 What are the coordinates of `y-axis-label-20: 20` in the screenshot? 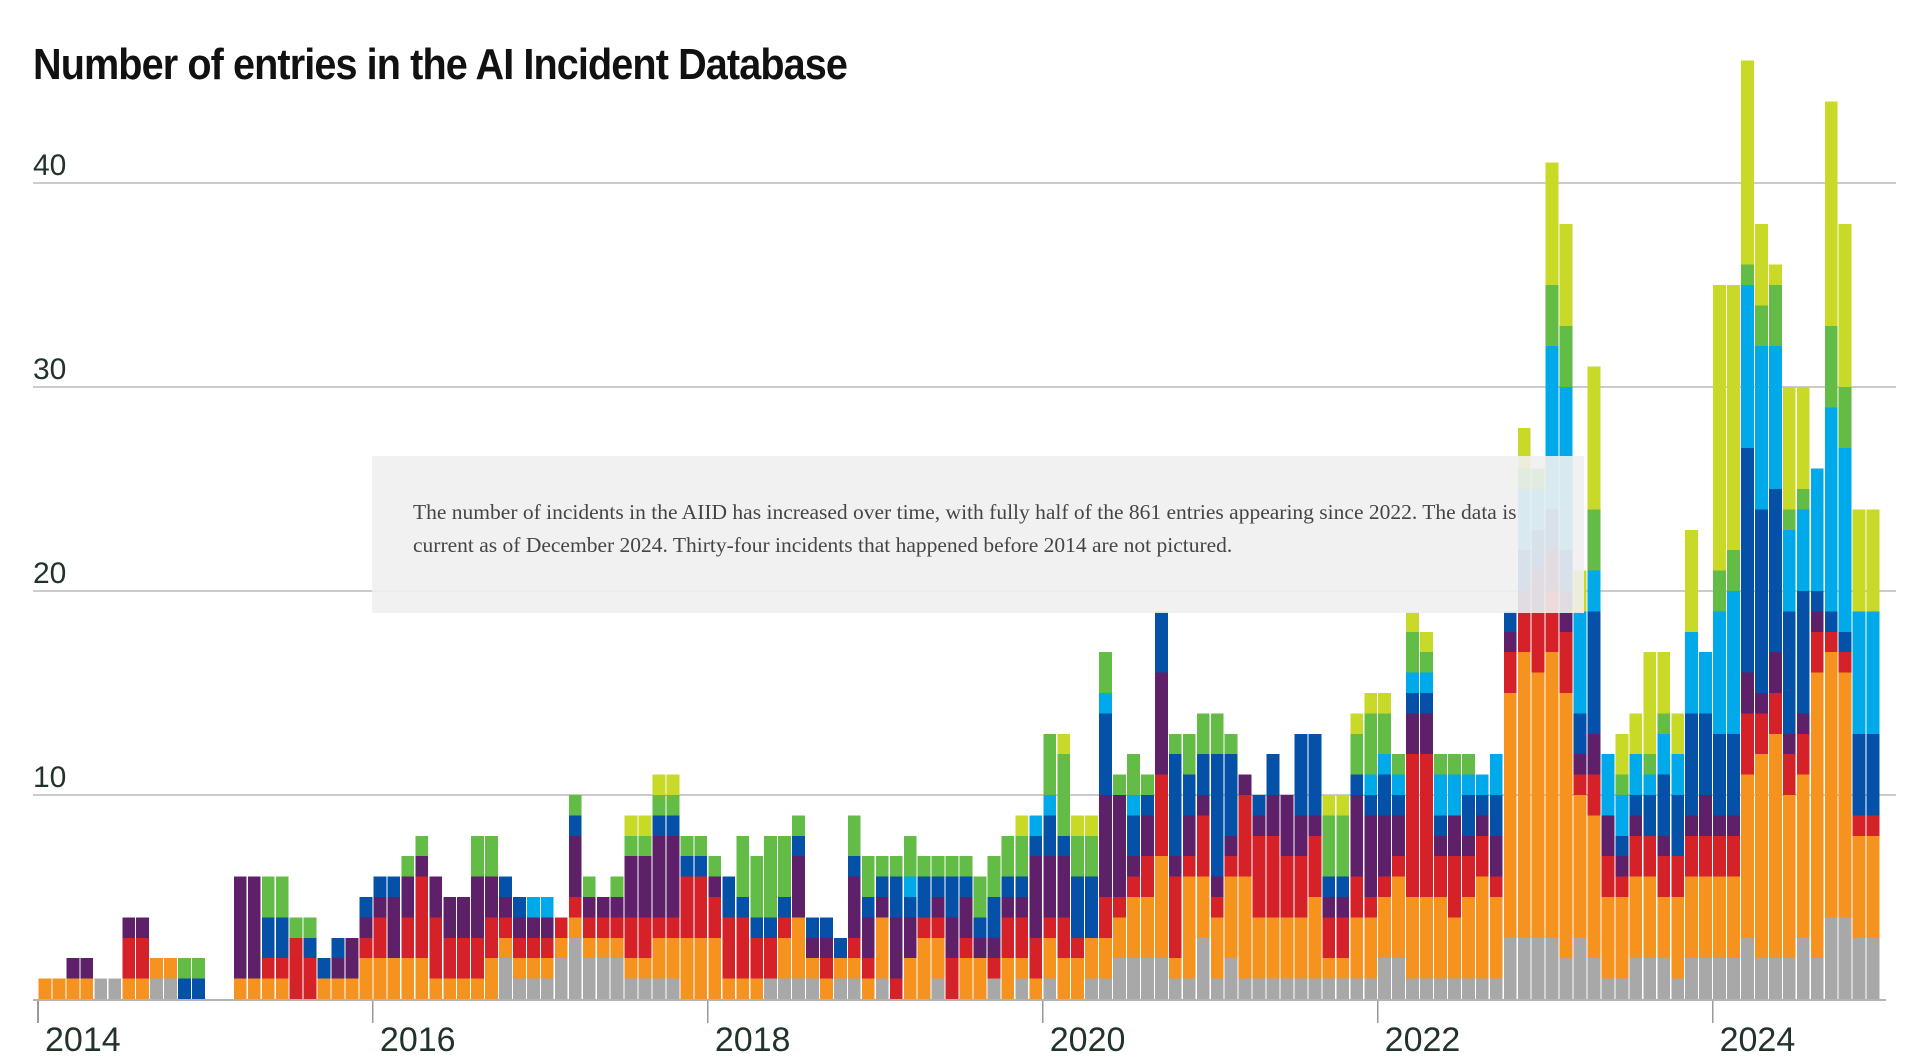 It's located at (49, 573).